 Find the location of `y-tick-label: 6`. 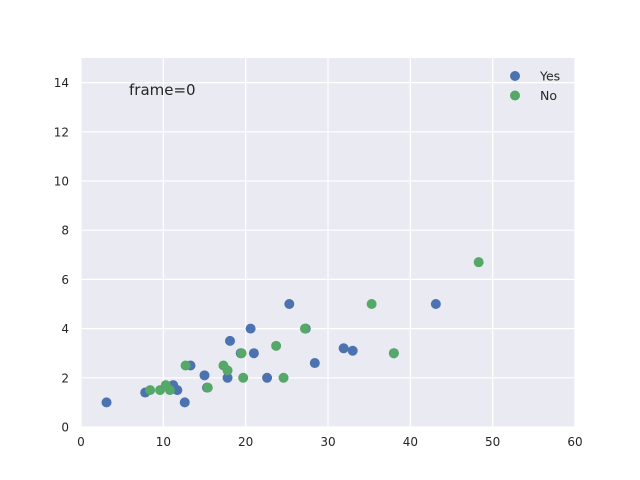

y-tick-label: 6 is located at coordinates (65, 280).